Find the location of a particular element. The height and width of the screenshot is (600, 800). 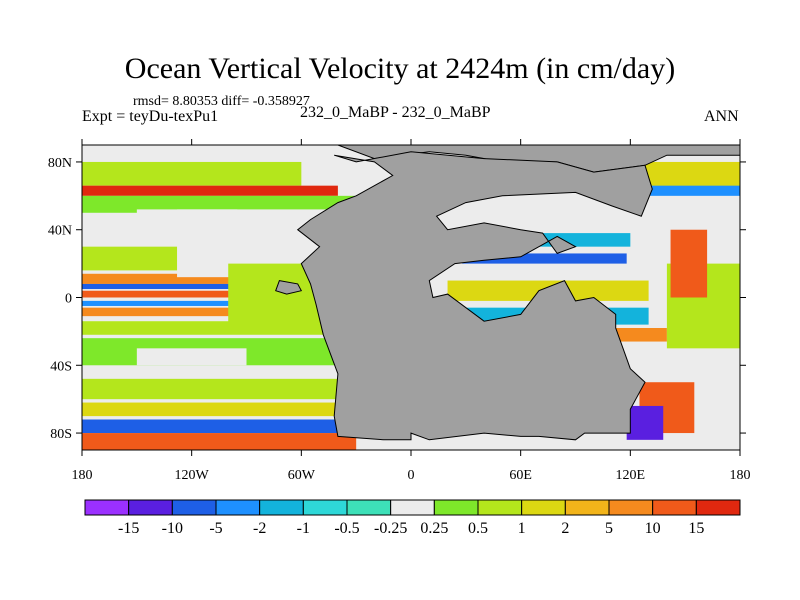

y-tick-label-4: 80S is located at coordinates (61, 434).